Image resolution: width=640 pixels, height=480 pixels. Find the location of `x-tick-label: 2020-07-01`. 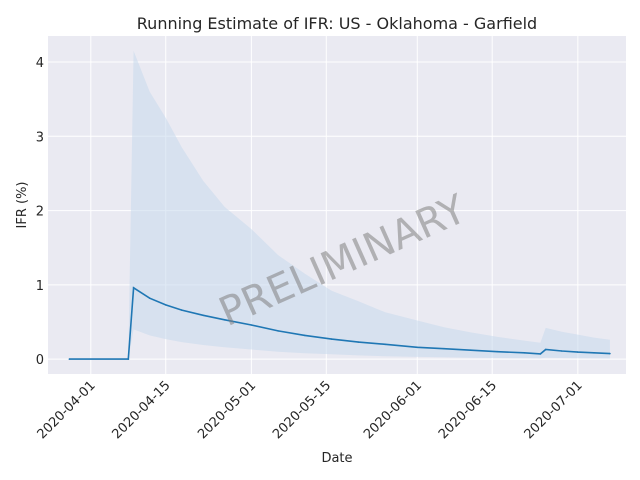

x-tick-label: 2020-07-01 is located at coordinates (554, 410).